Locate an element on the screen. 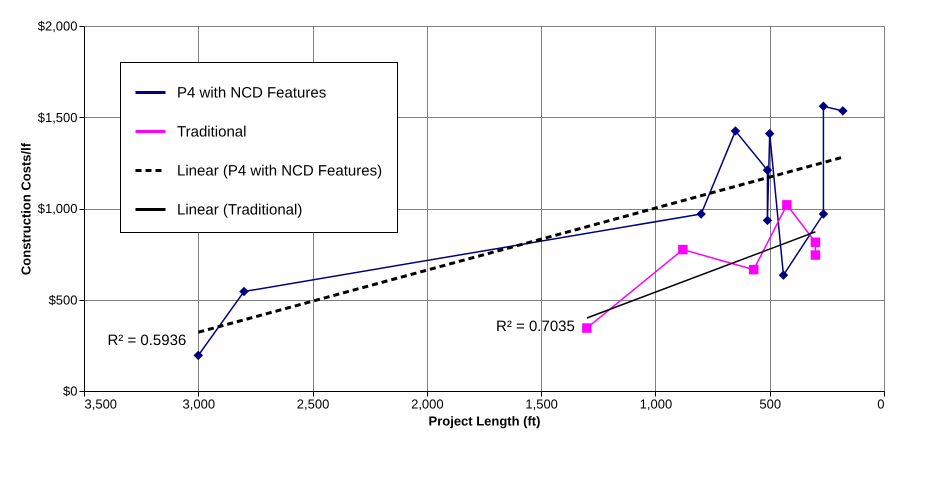 This screenshot has width=947, height=480. legend-label: Traditional is located at coordinates (211, 132).